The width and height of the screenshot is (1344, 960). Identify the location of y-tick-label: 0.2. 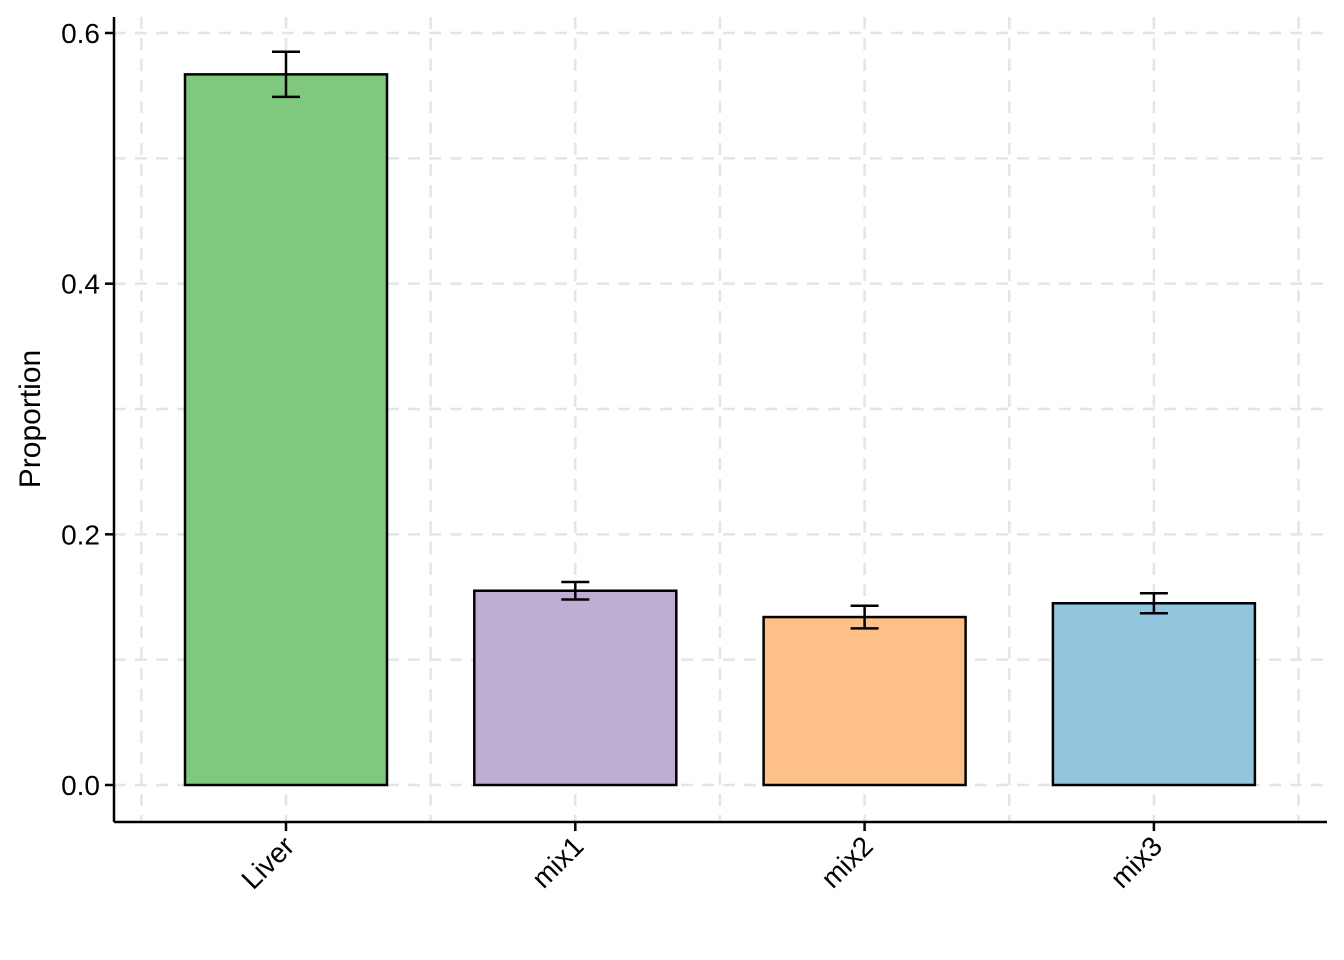
(80, 534).